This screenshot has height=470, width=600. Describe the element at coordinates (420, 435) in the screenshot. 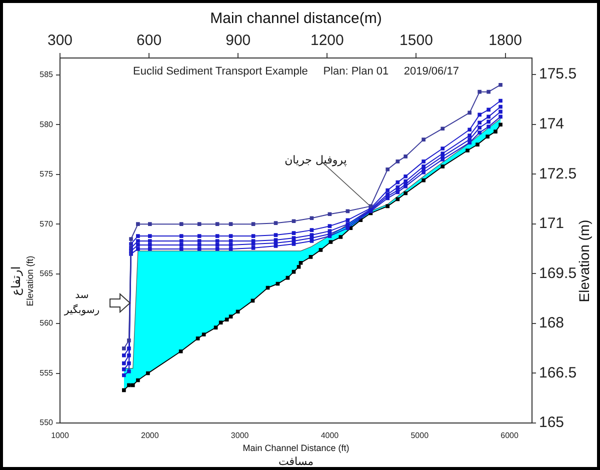

I see `x-tick-label: 5000` at that location.